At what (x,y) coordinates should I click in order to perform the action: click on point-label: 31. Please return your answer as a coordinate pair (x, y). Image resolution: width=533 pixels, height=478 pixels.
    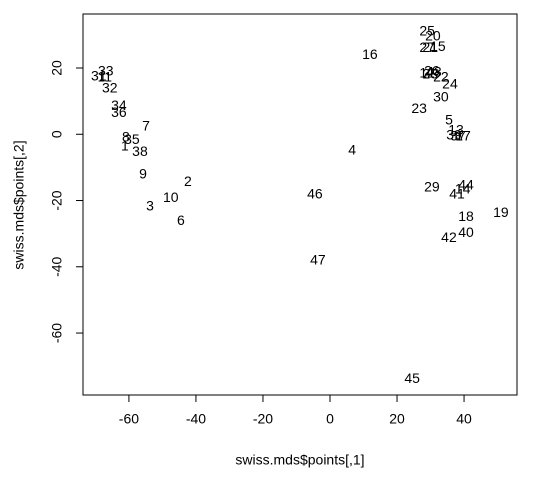
    Looking at the image, I should click on (99, 76).